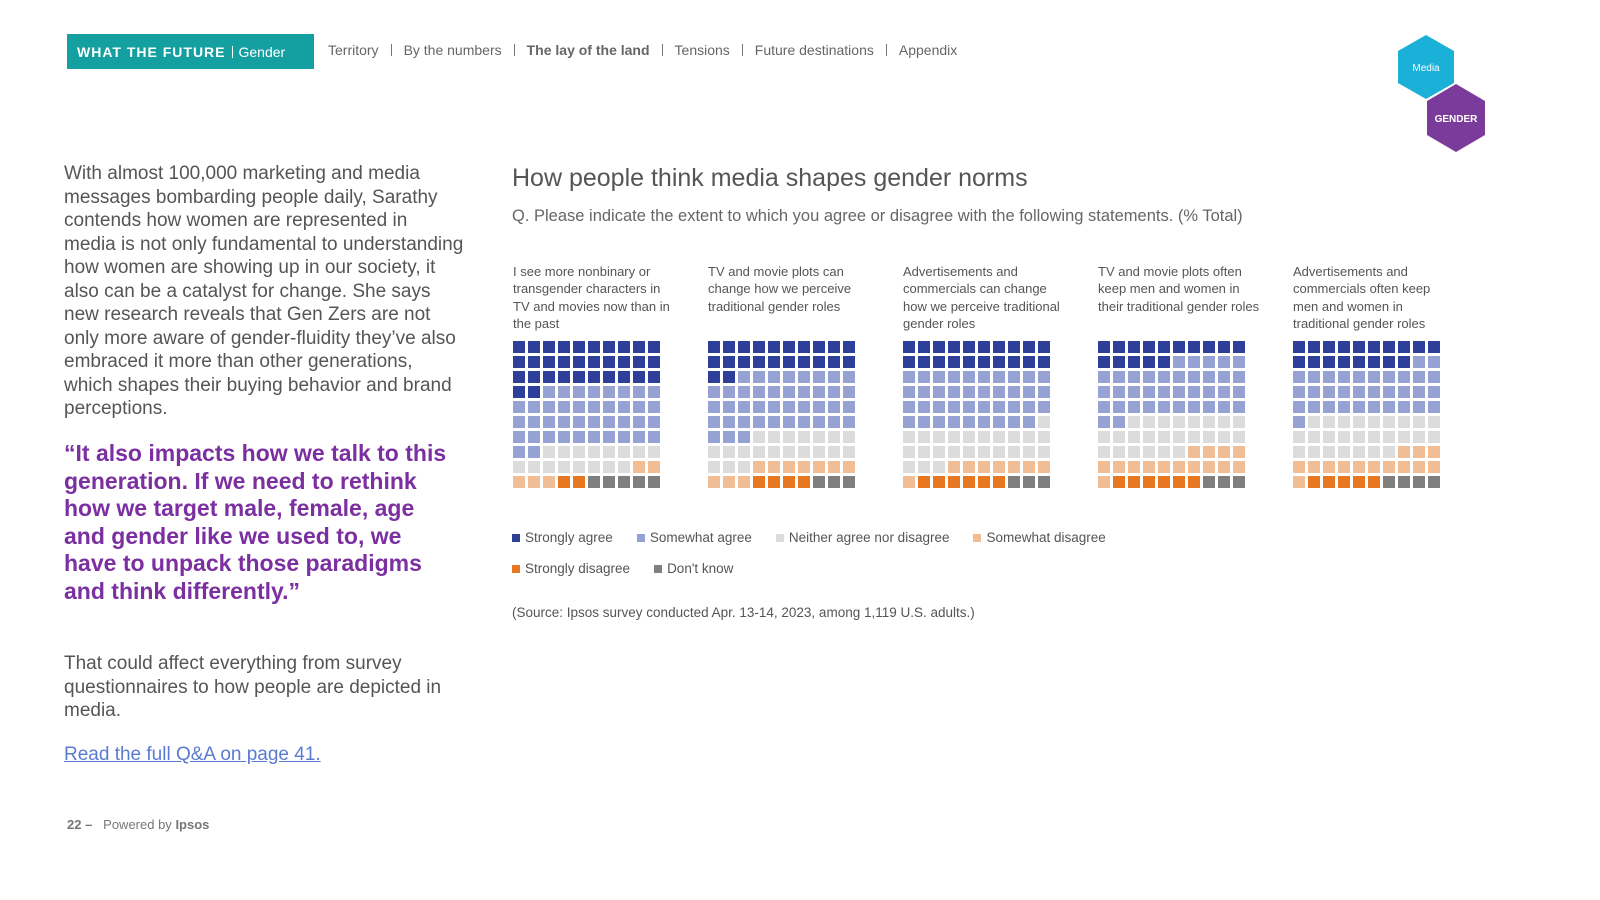  What do you see at coordinates (452, 50) in the screenshot?
I see `nav-item: By the numbers` at bounding box center [452, 50].